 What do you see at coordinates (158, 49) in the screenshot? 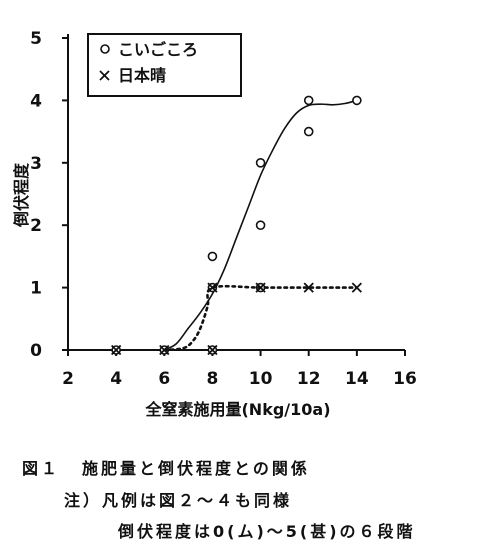
I see `legend-label-koigokoro: こいごころ` at bounding box center [158, 49].